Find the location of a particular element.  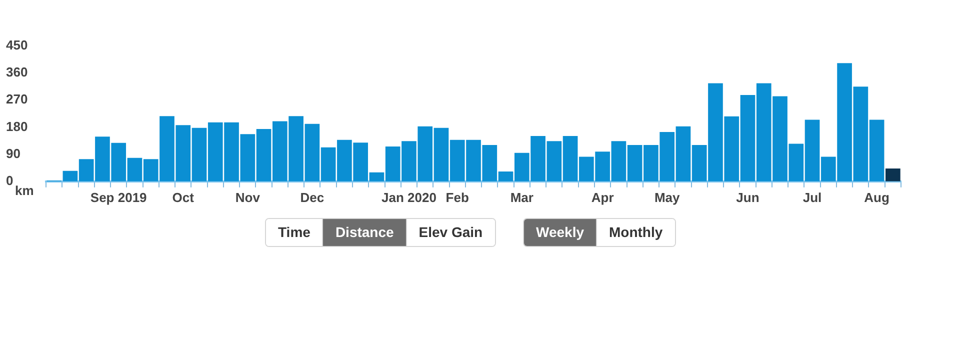

x-tick-label: Aug is located at coordinates (877, 197).